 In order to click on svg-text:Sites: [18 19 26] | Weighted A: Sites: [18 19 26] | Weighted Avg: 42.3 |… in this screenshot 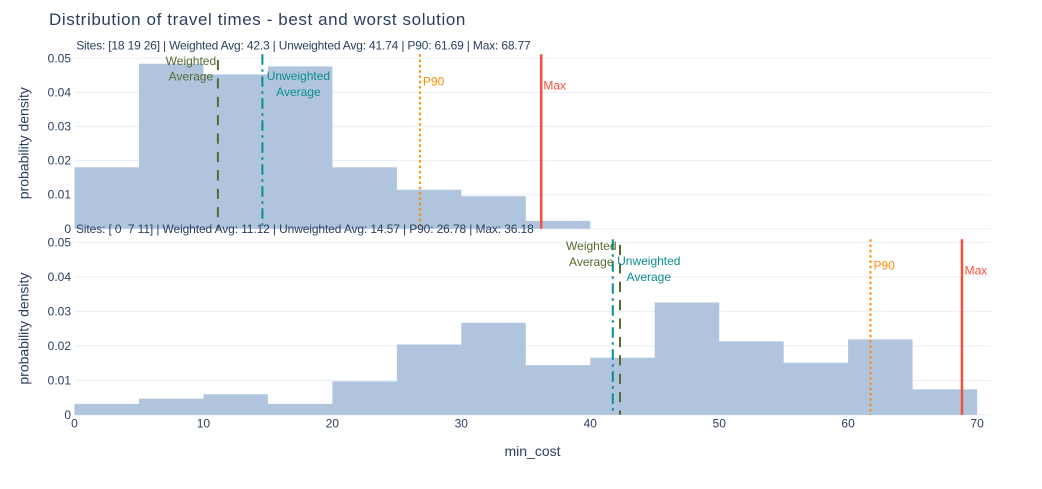, I will do `click(303, 45)`.